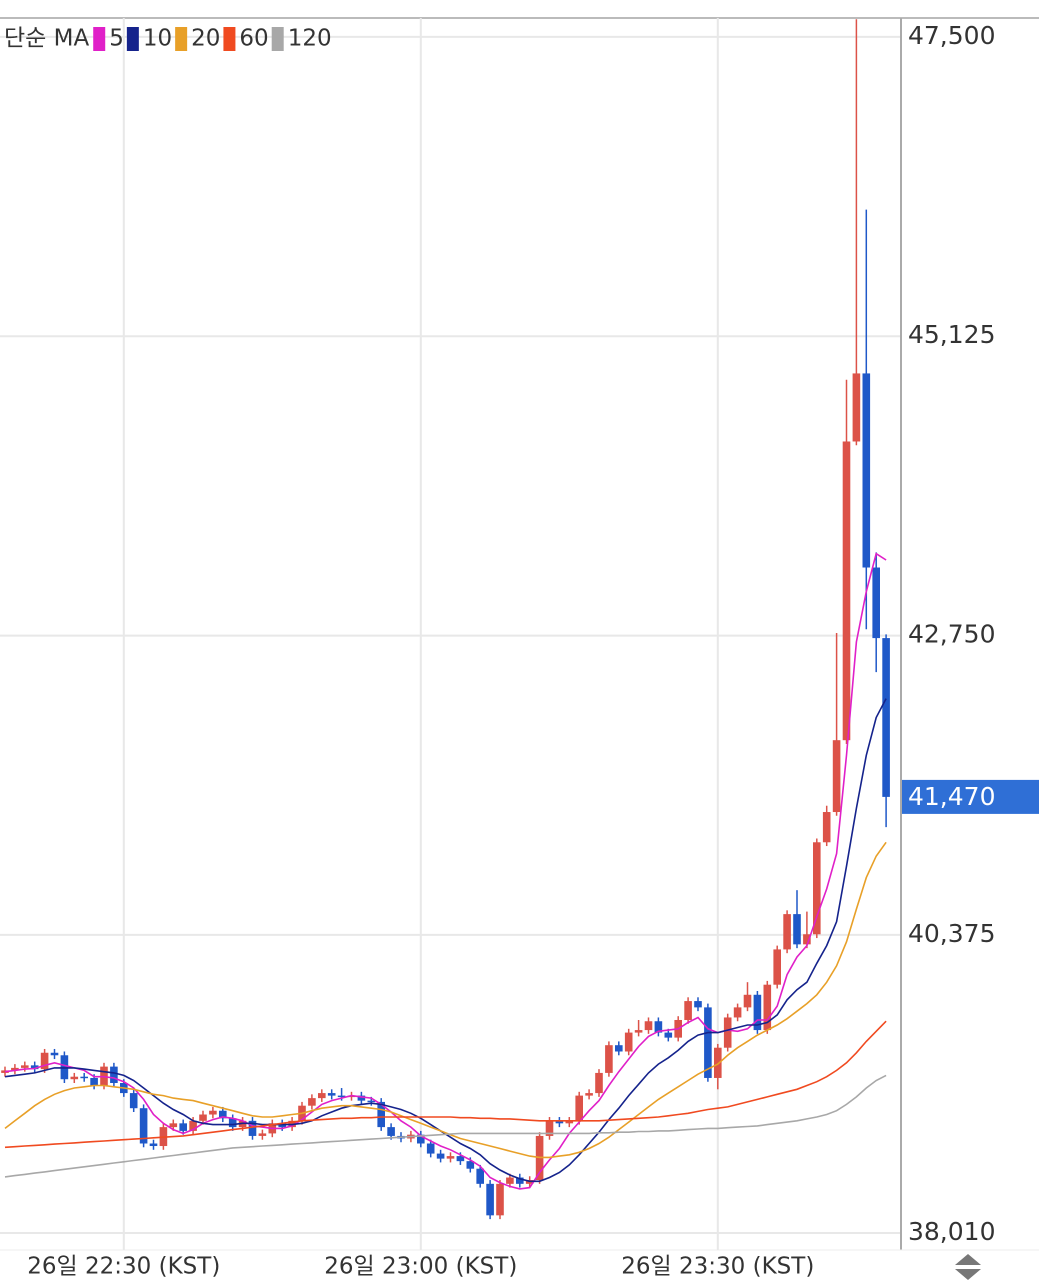 The height and width of the screenshot is (1280, 1039). I want to click on legend-label: 120, so click(310, 39).